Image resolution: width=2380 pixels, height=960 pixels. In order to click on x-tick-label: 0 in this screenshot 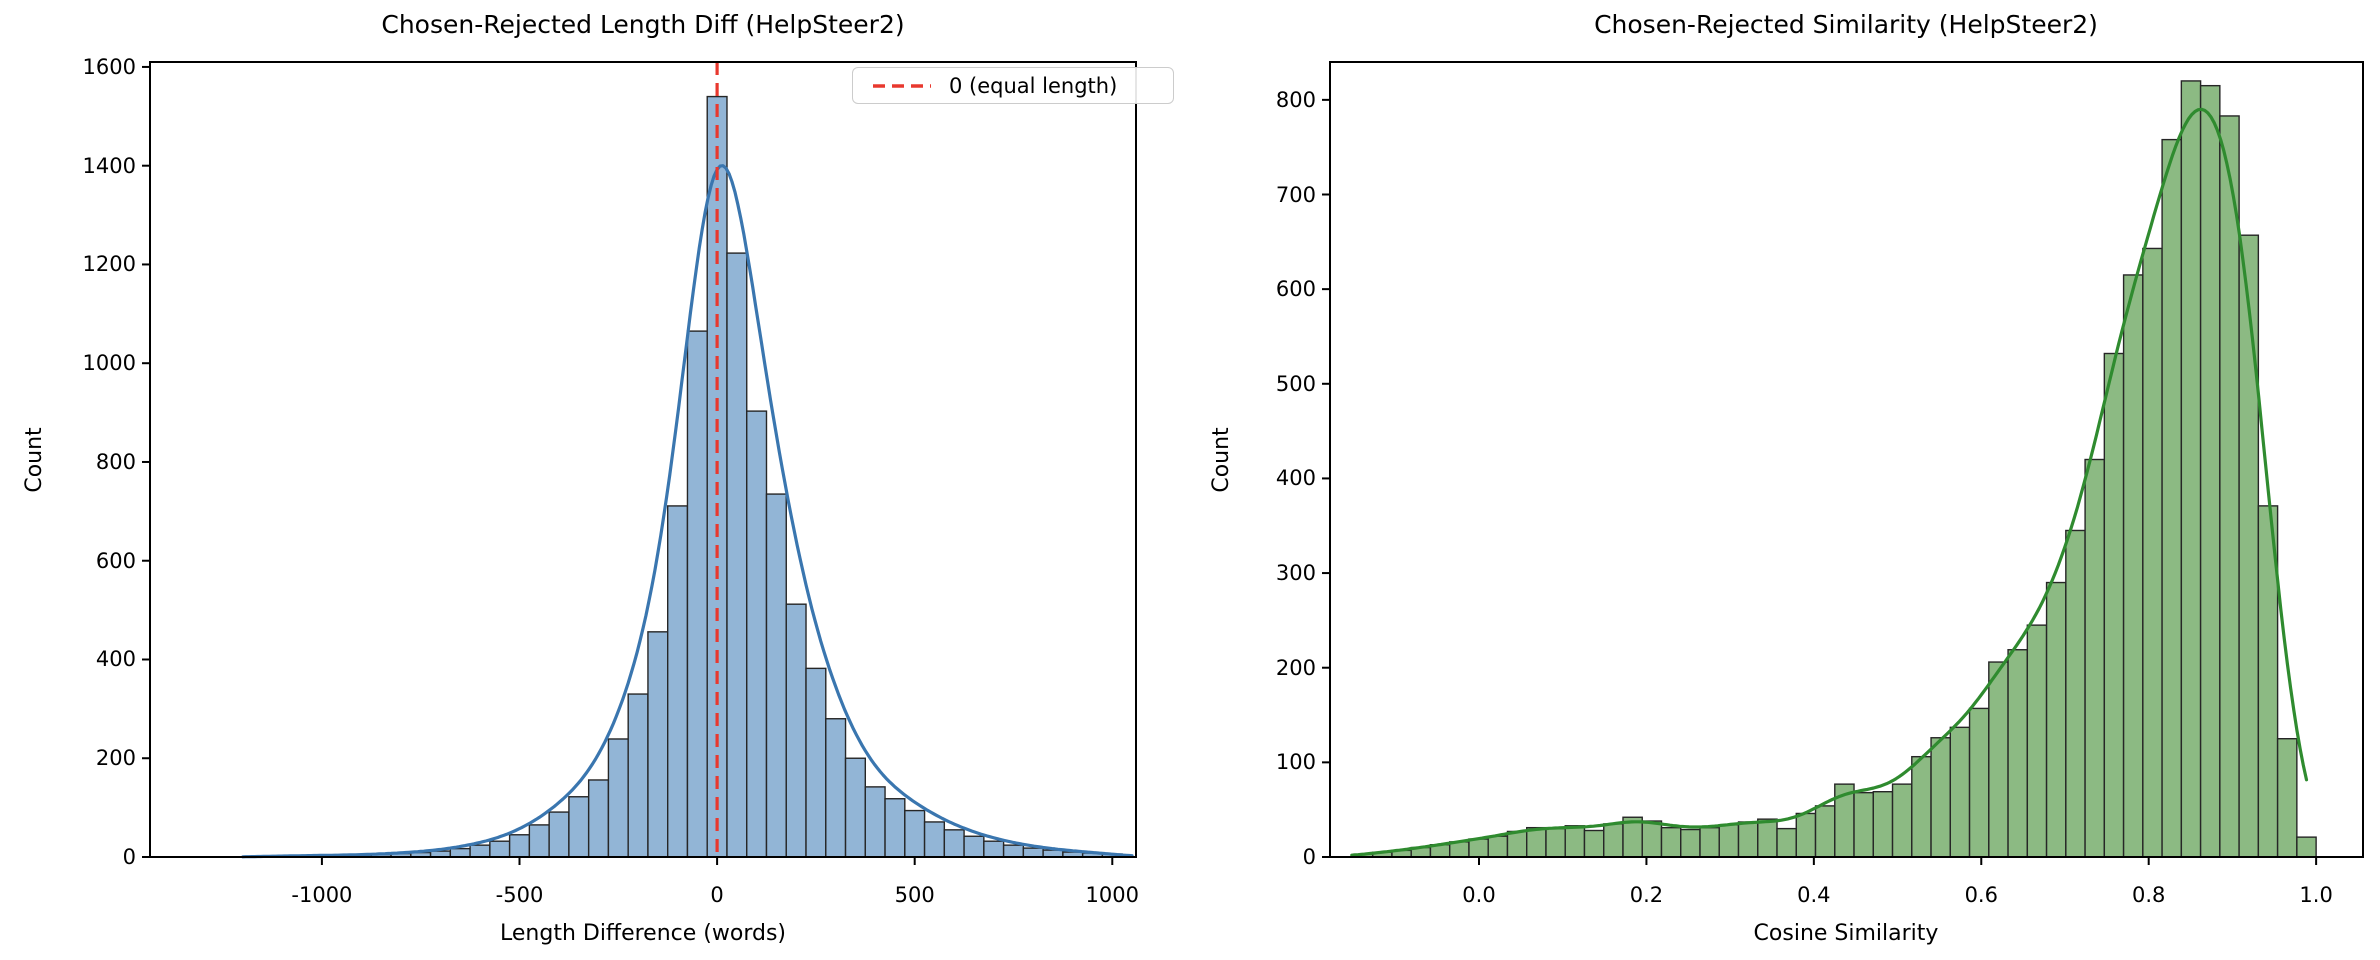, I will do `click(717, 895)`.